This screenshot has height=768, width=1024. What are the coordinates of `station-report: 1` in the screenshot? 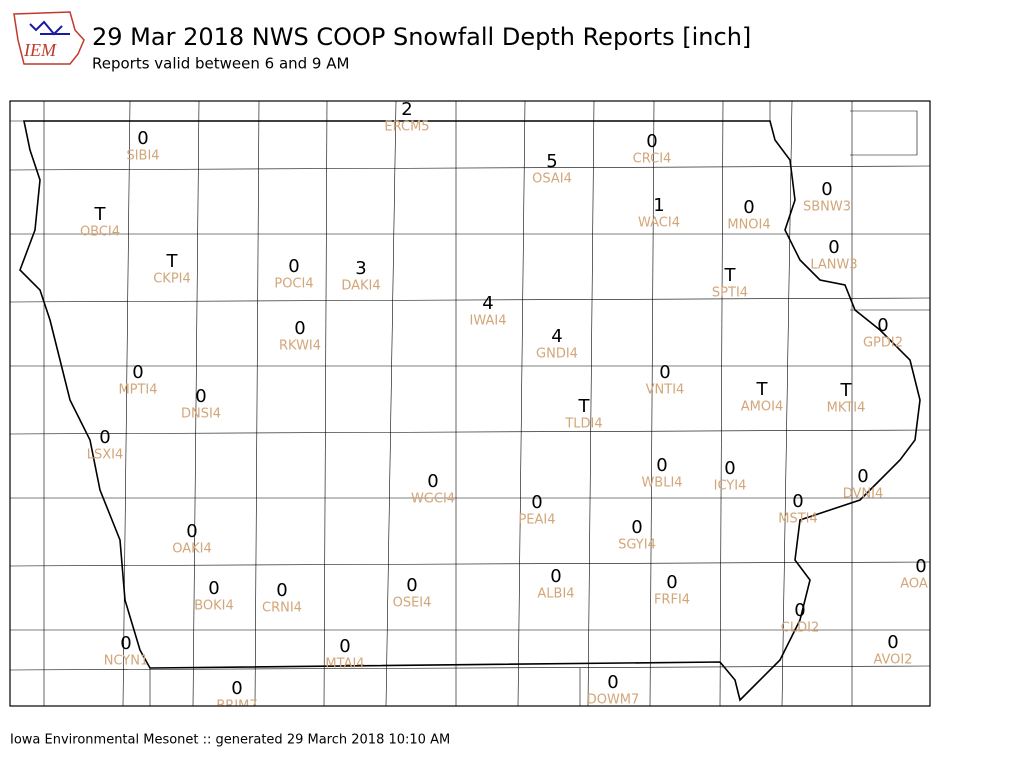 It's located at (658, 205).